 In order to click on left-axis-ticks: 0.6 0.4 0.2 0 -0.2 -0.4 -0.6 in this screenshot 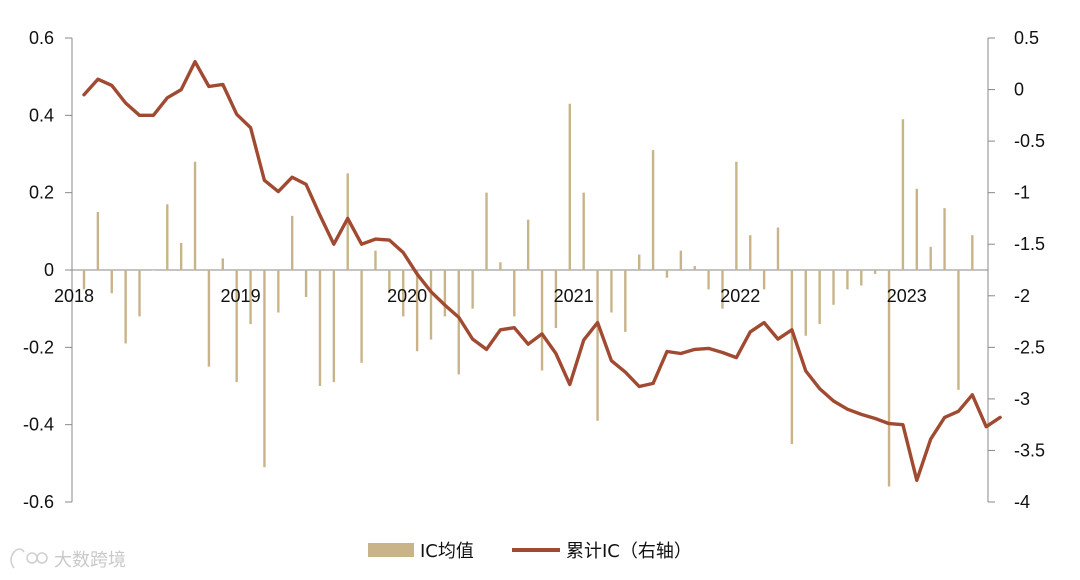, I will do `click(47, 270)`.